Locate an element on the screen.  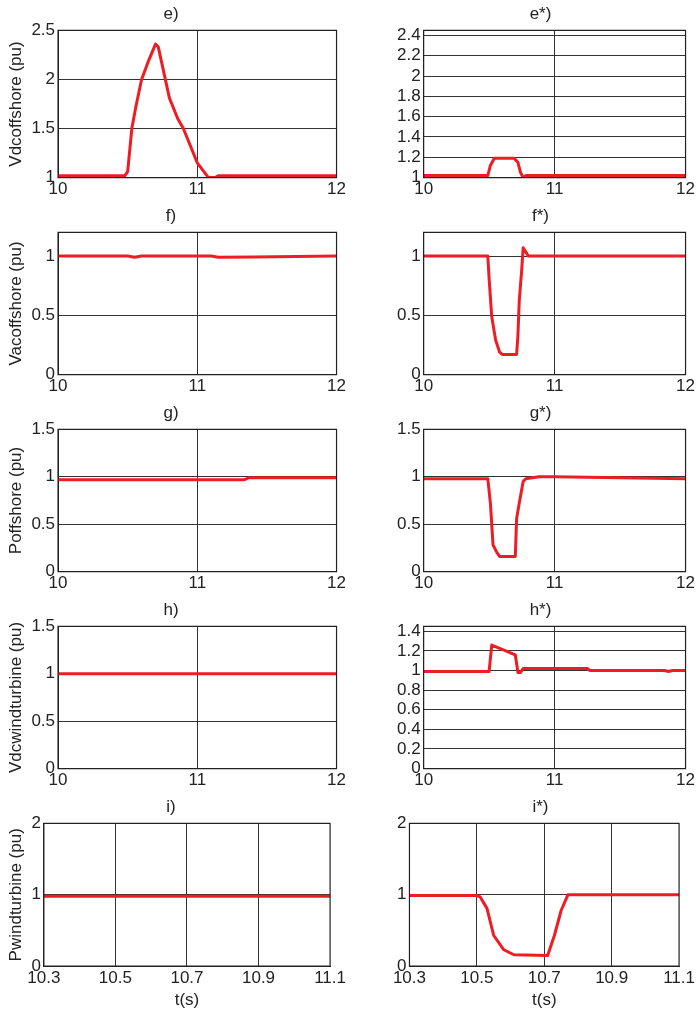
y-axis-title: Pwindturbine (pu) is located at coordinates (15, 895).